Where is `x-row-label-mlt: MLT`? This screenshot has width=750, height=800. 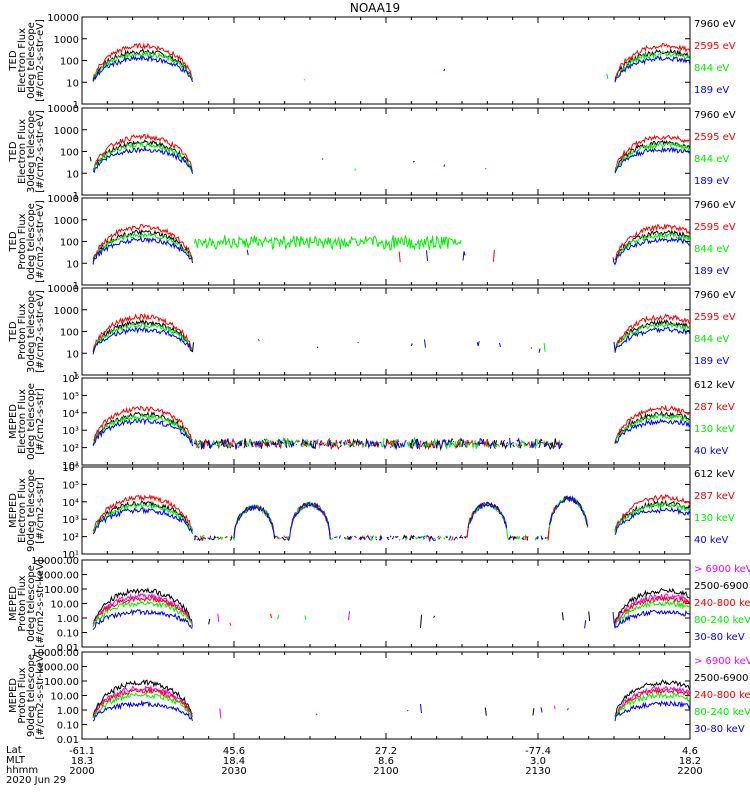 x-row-label-mlt: MLT is located at coordinates (15, 760).